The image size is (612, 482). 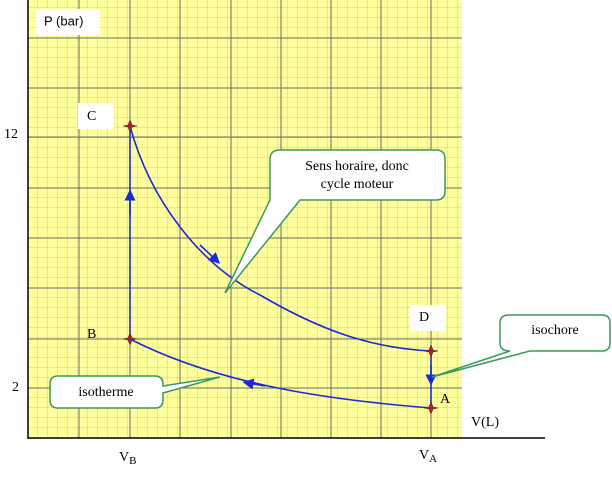 What do you see at coordinates (105, 392) in the screenshot?
I see `callout-text: isotherme` at bounding box center [105, 392].